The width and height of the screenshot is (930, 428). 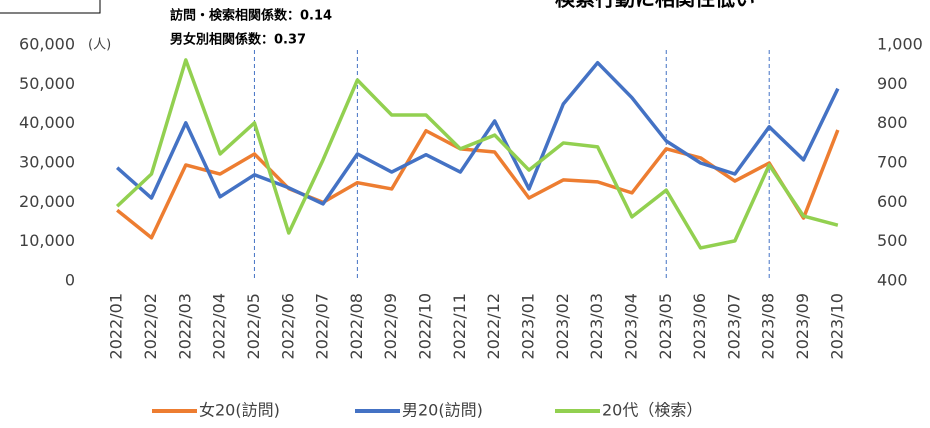 What do you see at coordinates (116, 326) in the screenshot?
I see `x-tick-label: 2022/01` at bounding box center [116, 326].